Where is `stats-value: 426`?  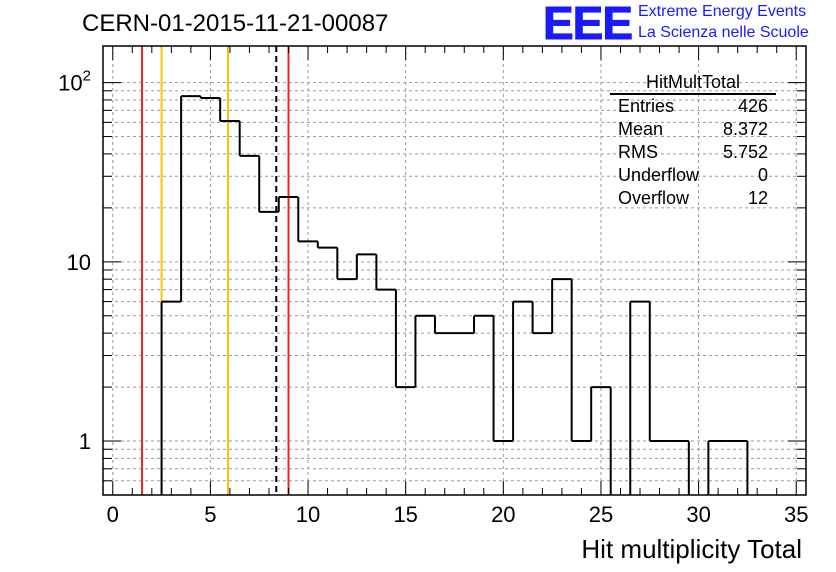 stats-value: 426 is located at coordinates (752, 106).